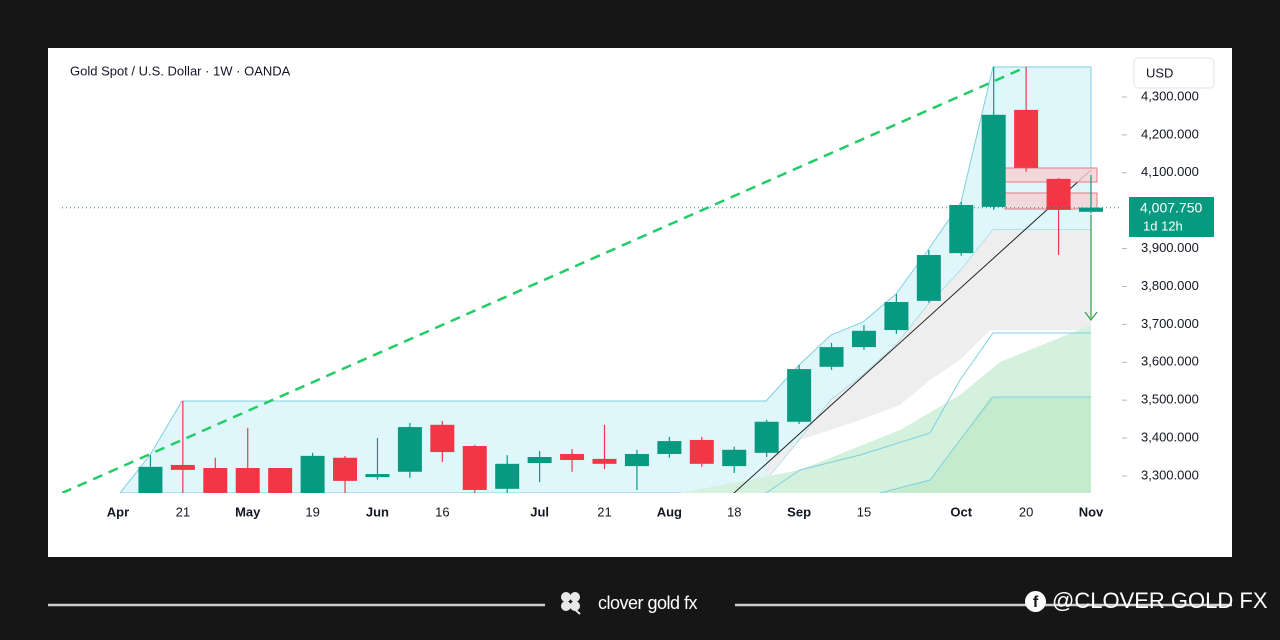  What do you see at coordinates (1170, 133) in the screenshot?
I see `y-tick-label: 4,200.000` at bounding box center [1170, 133].